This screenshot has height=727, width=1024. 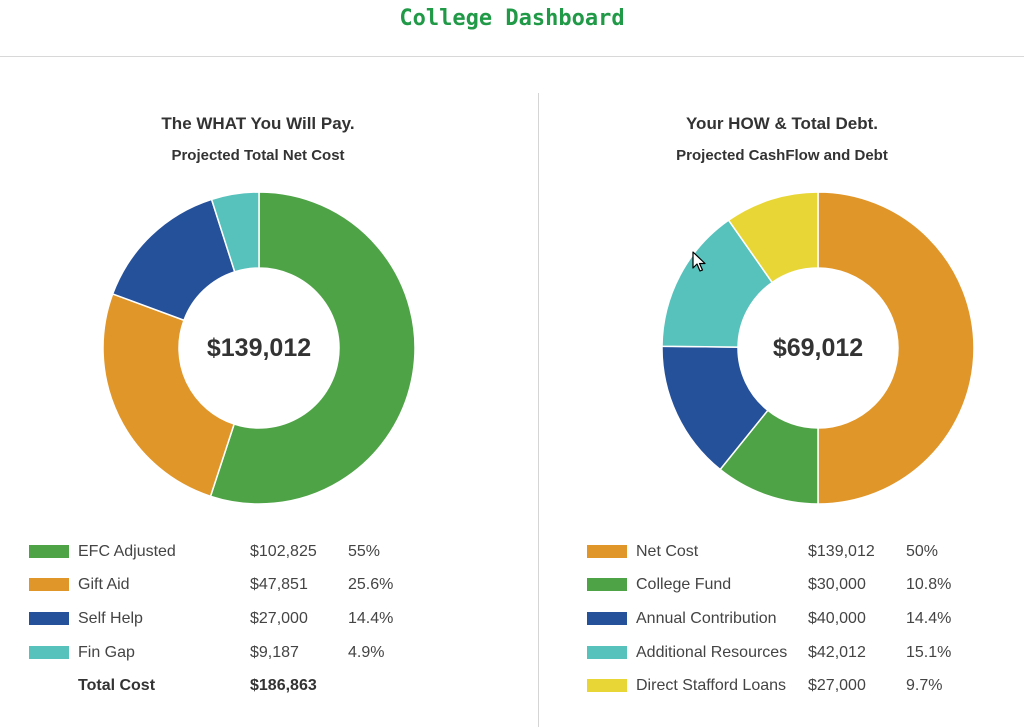 I want to click on legend-item-college-fund: College Fund $30,000 10.8%, so click(x=782, y=585).